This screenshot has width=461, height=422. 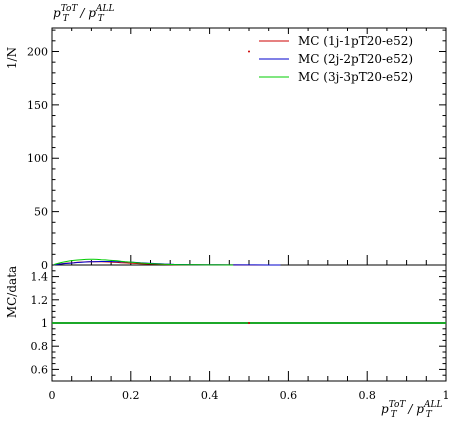 What do you see at coordinates (355, 41) in the screenshot?
I see `legend-label-1: MC (1j-1pT20-e52)` at bounding box center [355, 41].